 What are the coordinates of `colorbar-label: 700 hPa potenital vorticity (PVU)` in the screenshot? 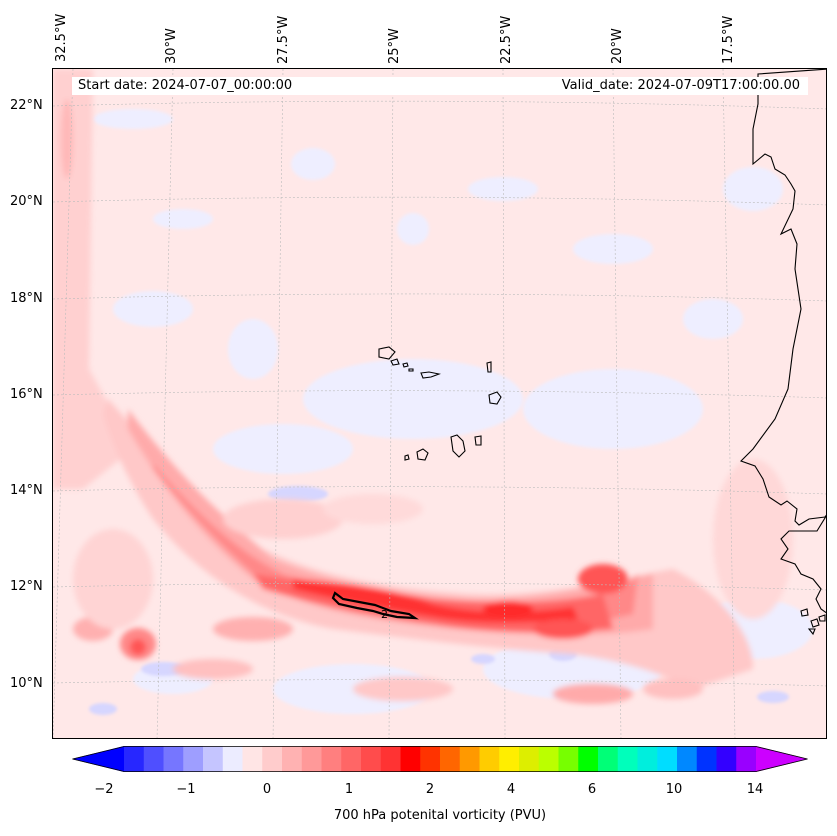 It's located at (440, 815).